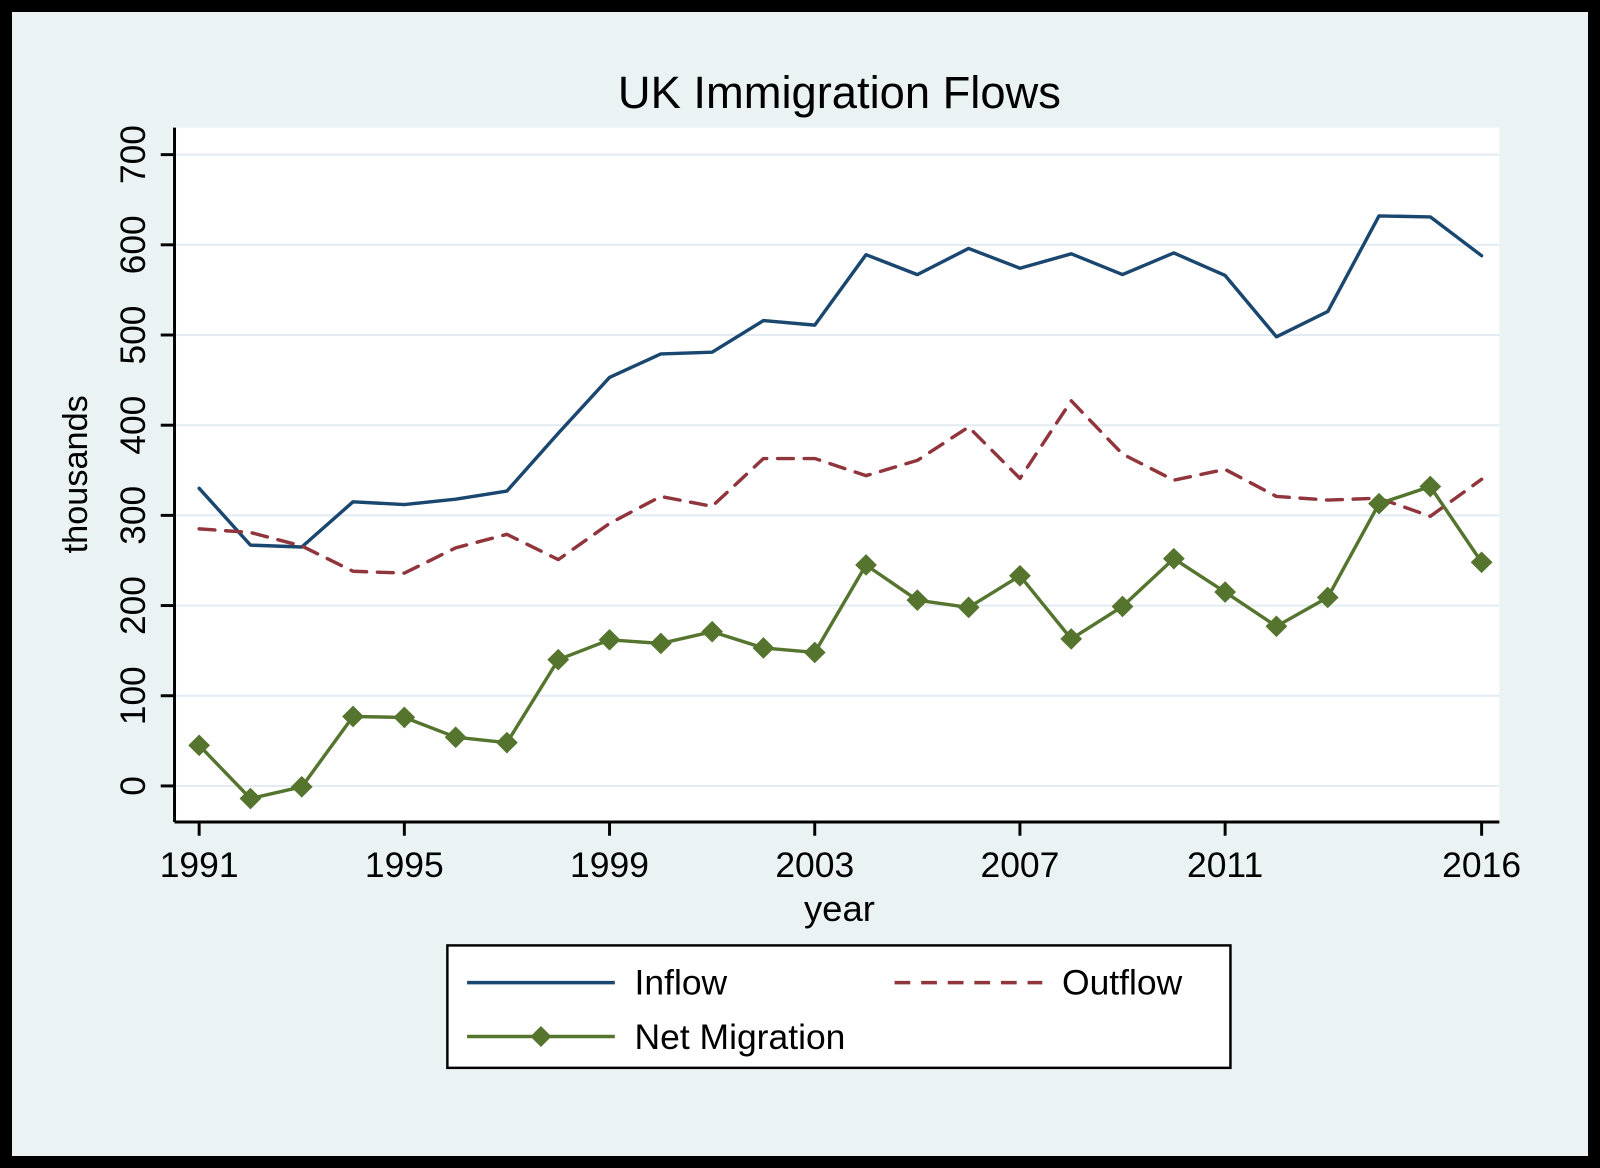 Image resolution: width=1600 pixels, height=1168 pixels. Describe the element at coordinates (755, 1013) in the screenshot. I see `legend-samples` at that location.